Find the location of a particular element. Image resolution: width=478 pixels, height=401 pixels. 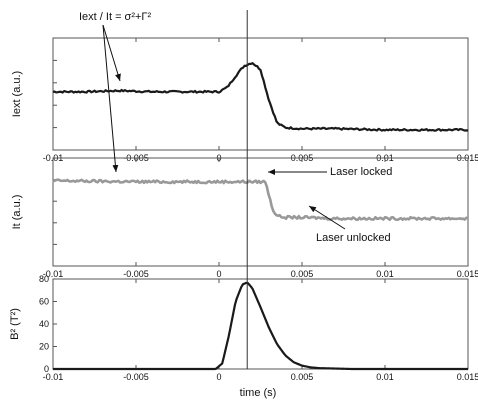

laser-unlocked-arrow is located at coordinates (327, 217).